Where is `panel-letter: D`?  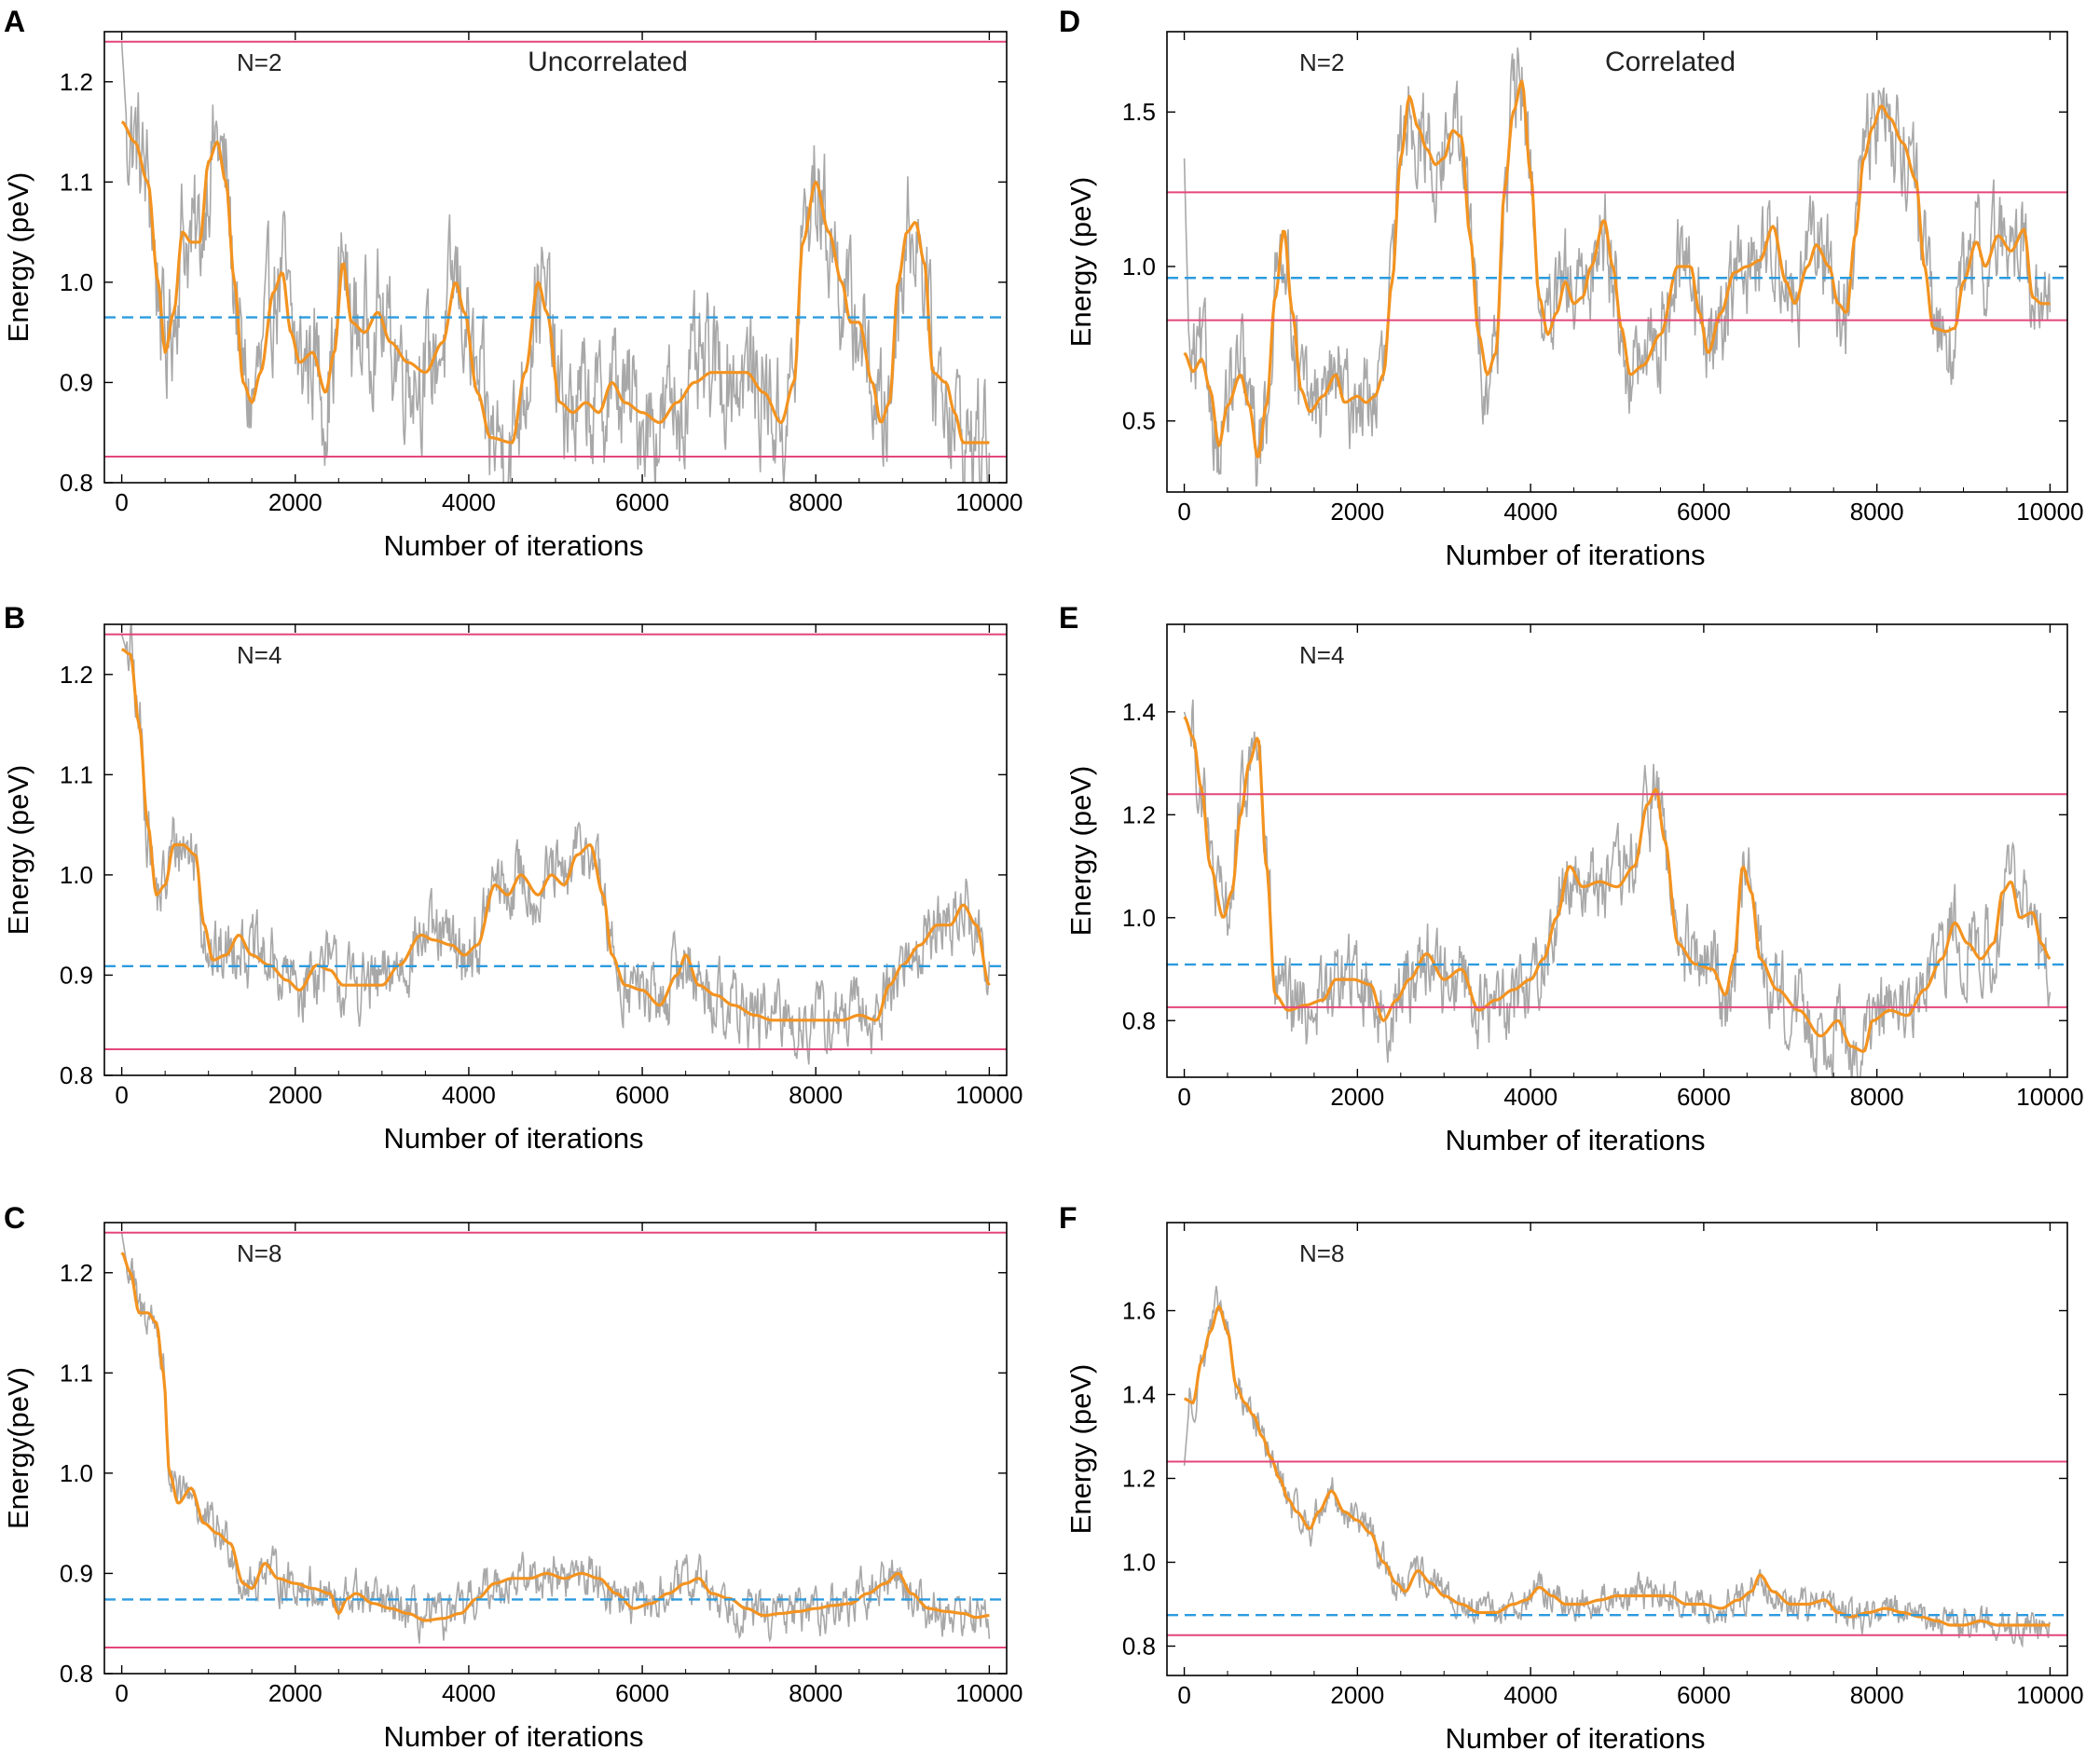 panel-letter: D is located at coordinates (1069, 22).